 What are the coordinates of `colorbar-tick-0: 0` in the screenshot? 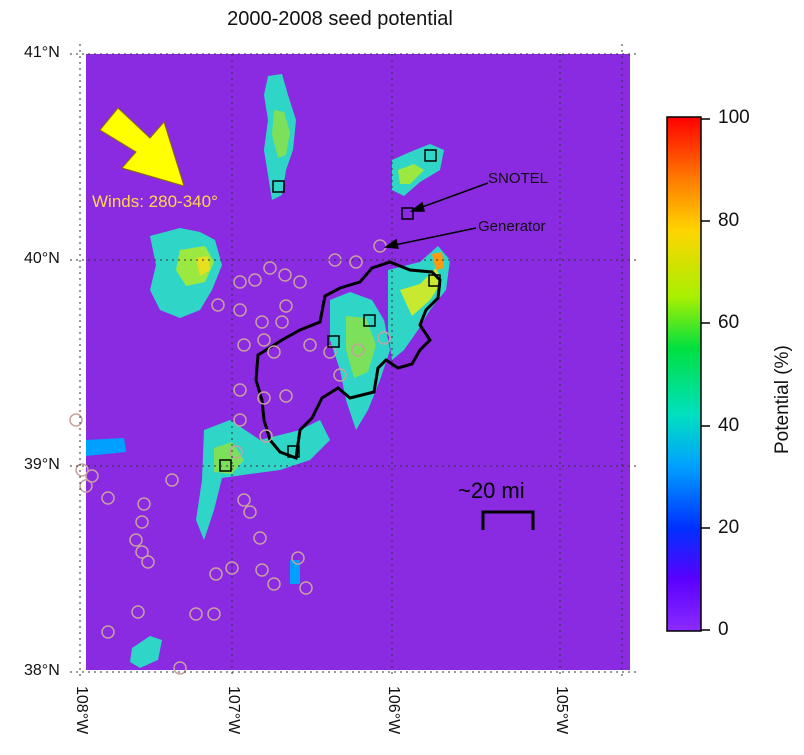 It's located at (723, 629).